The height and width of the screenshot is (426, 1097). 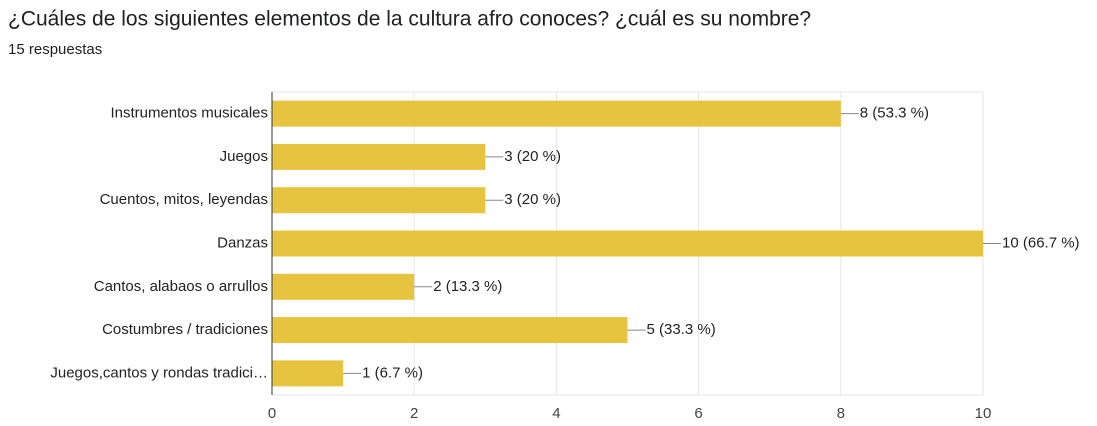 What do you see at coordinates (185, 329) in the screenshot?
I see `y-tick-label: Costumbres / tradiciones` at bounding box center [185, 329].